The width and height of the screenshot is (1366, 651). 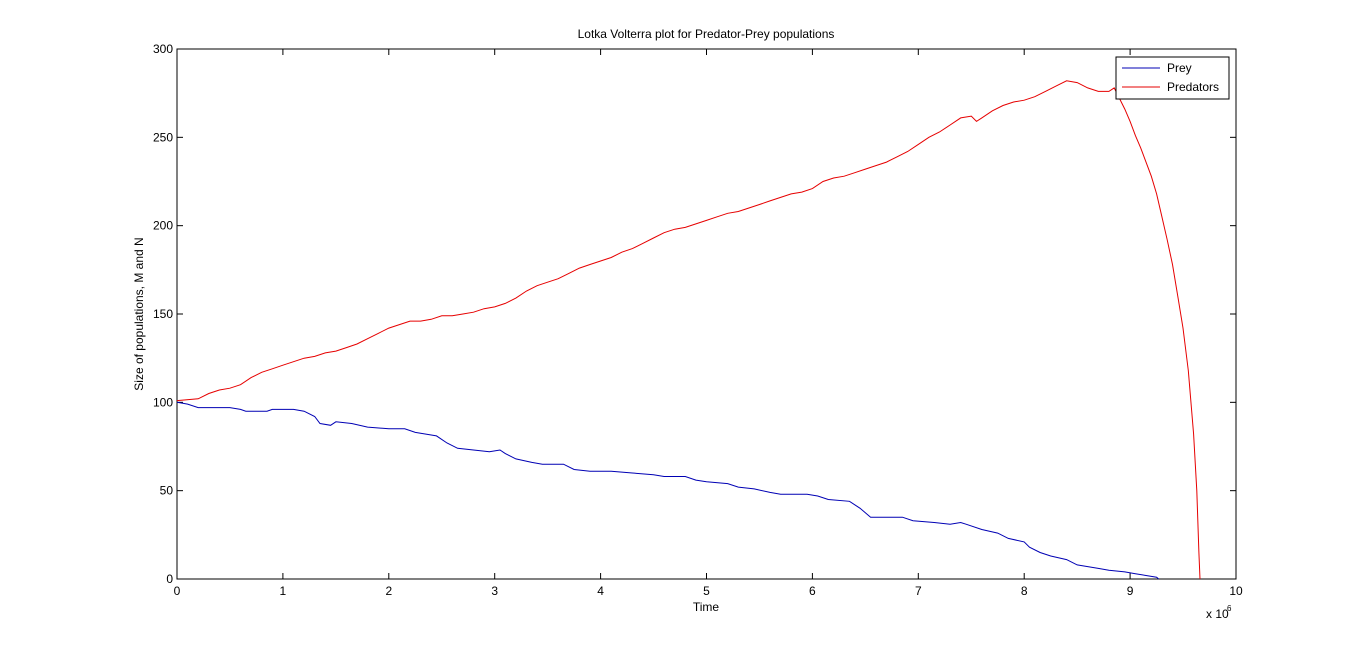 I want to click on x-axis-label: Time, so click(x=706, y=607).